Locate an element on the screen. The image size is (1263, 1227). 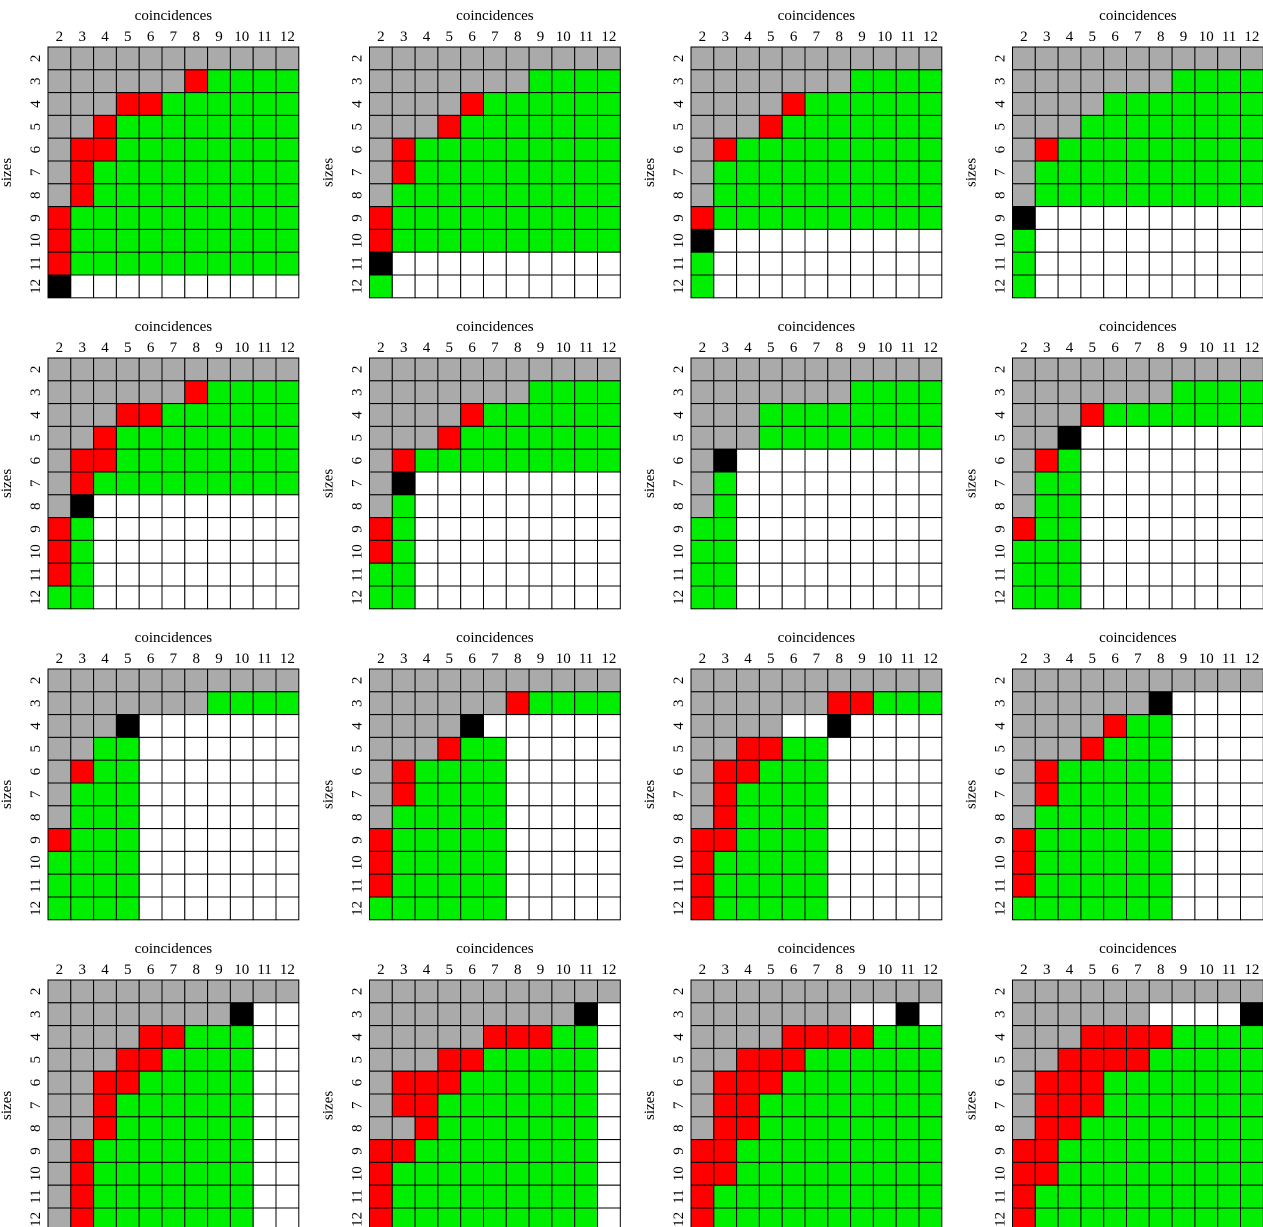
x-tick-label: 2 is located at coordinates (381, 659).